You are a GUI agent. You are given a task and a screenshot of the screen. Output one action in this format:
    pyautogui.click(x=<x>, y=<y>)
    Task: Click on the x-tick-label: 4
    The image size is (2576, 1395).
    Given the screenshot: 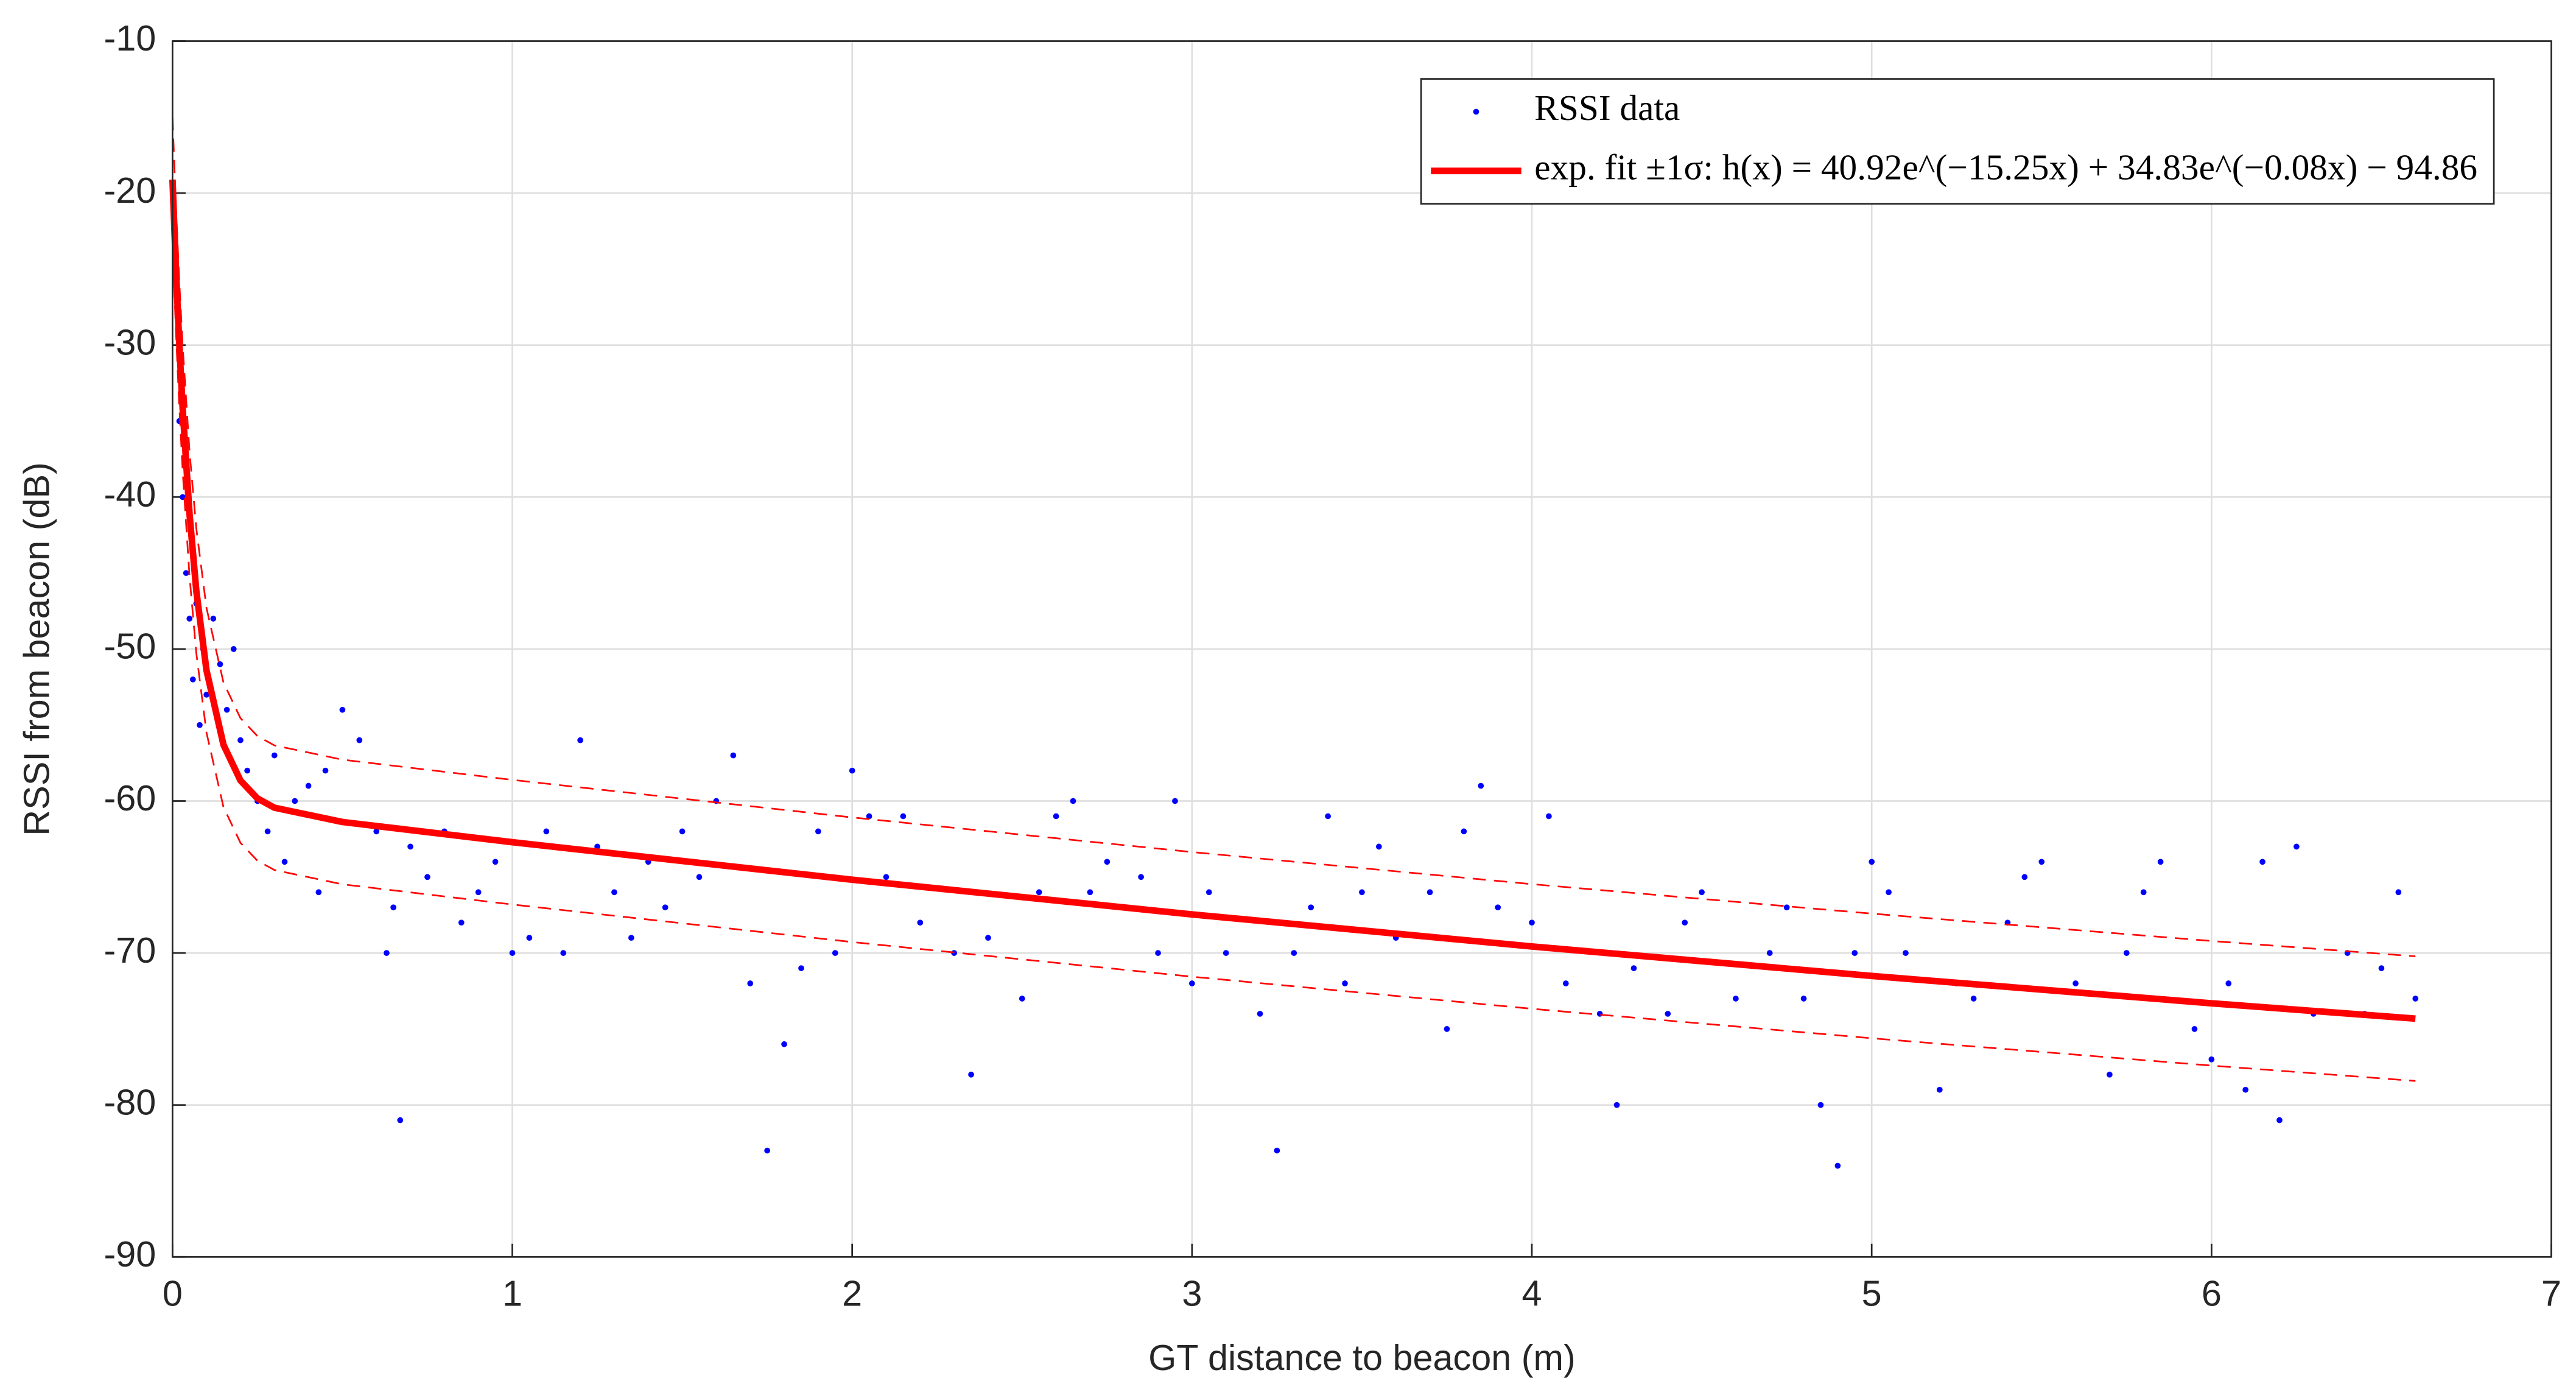 What is the action you would take?
    pyautogui.click(x=1532, y=1294)
    